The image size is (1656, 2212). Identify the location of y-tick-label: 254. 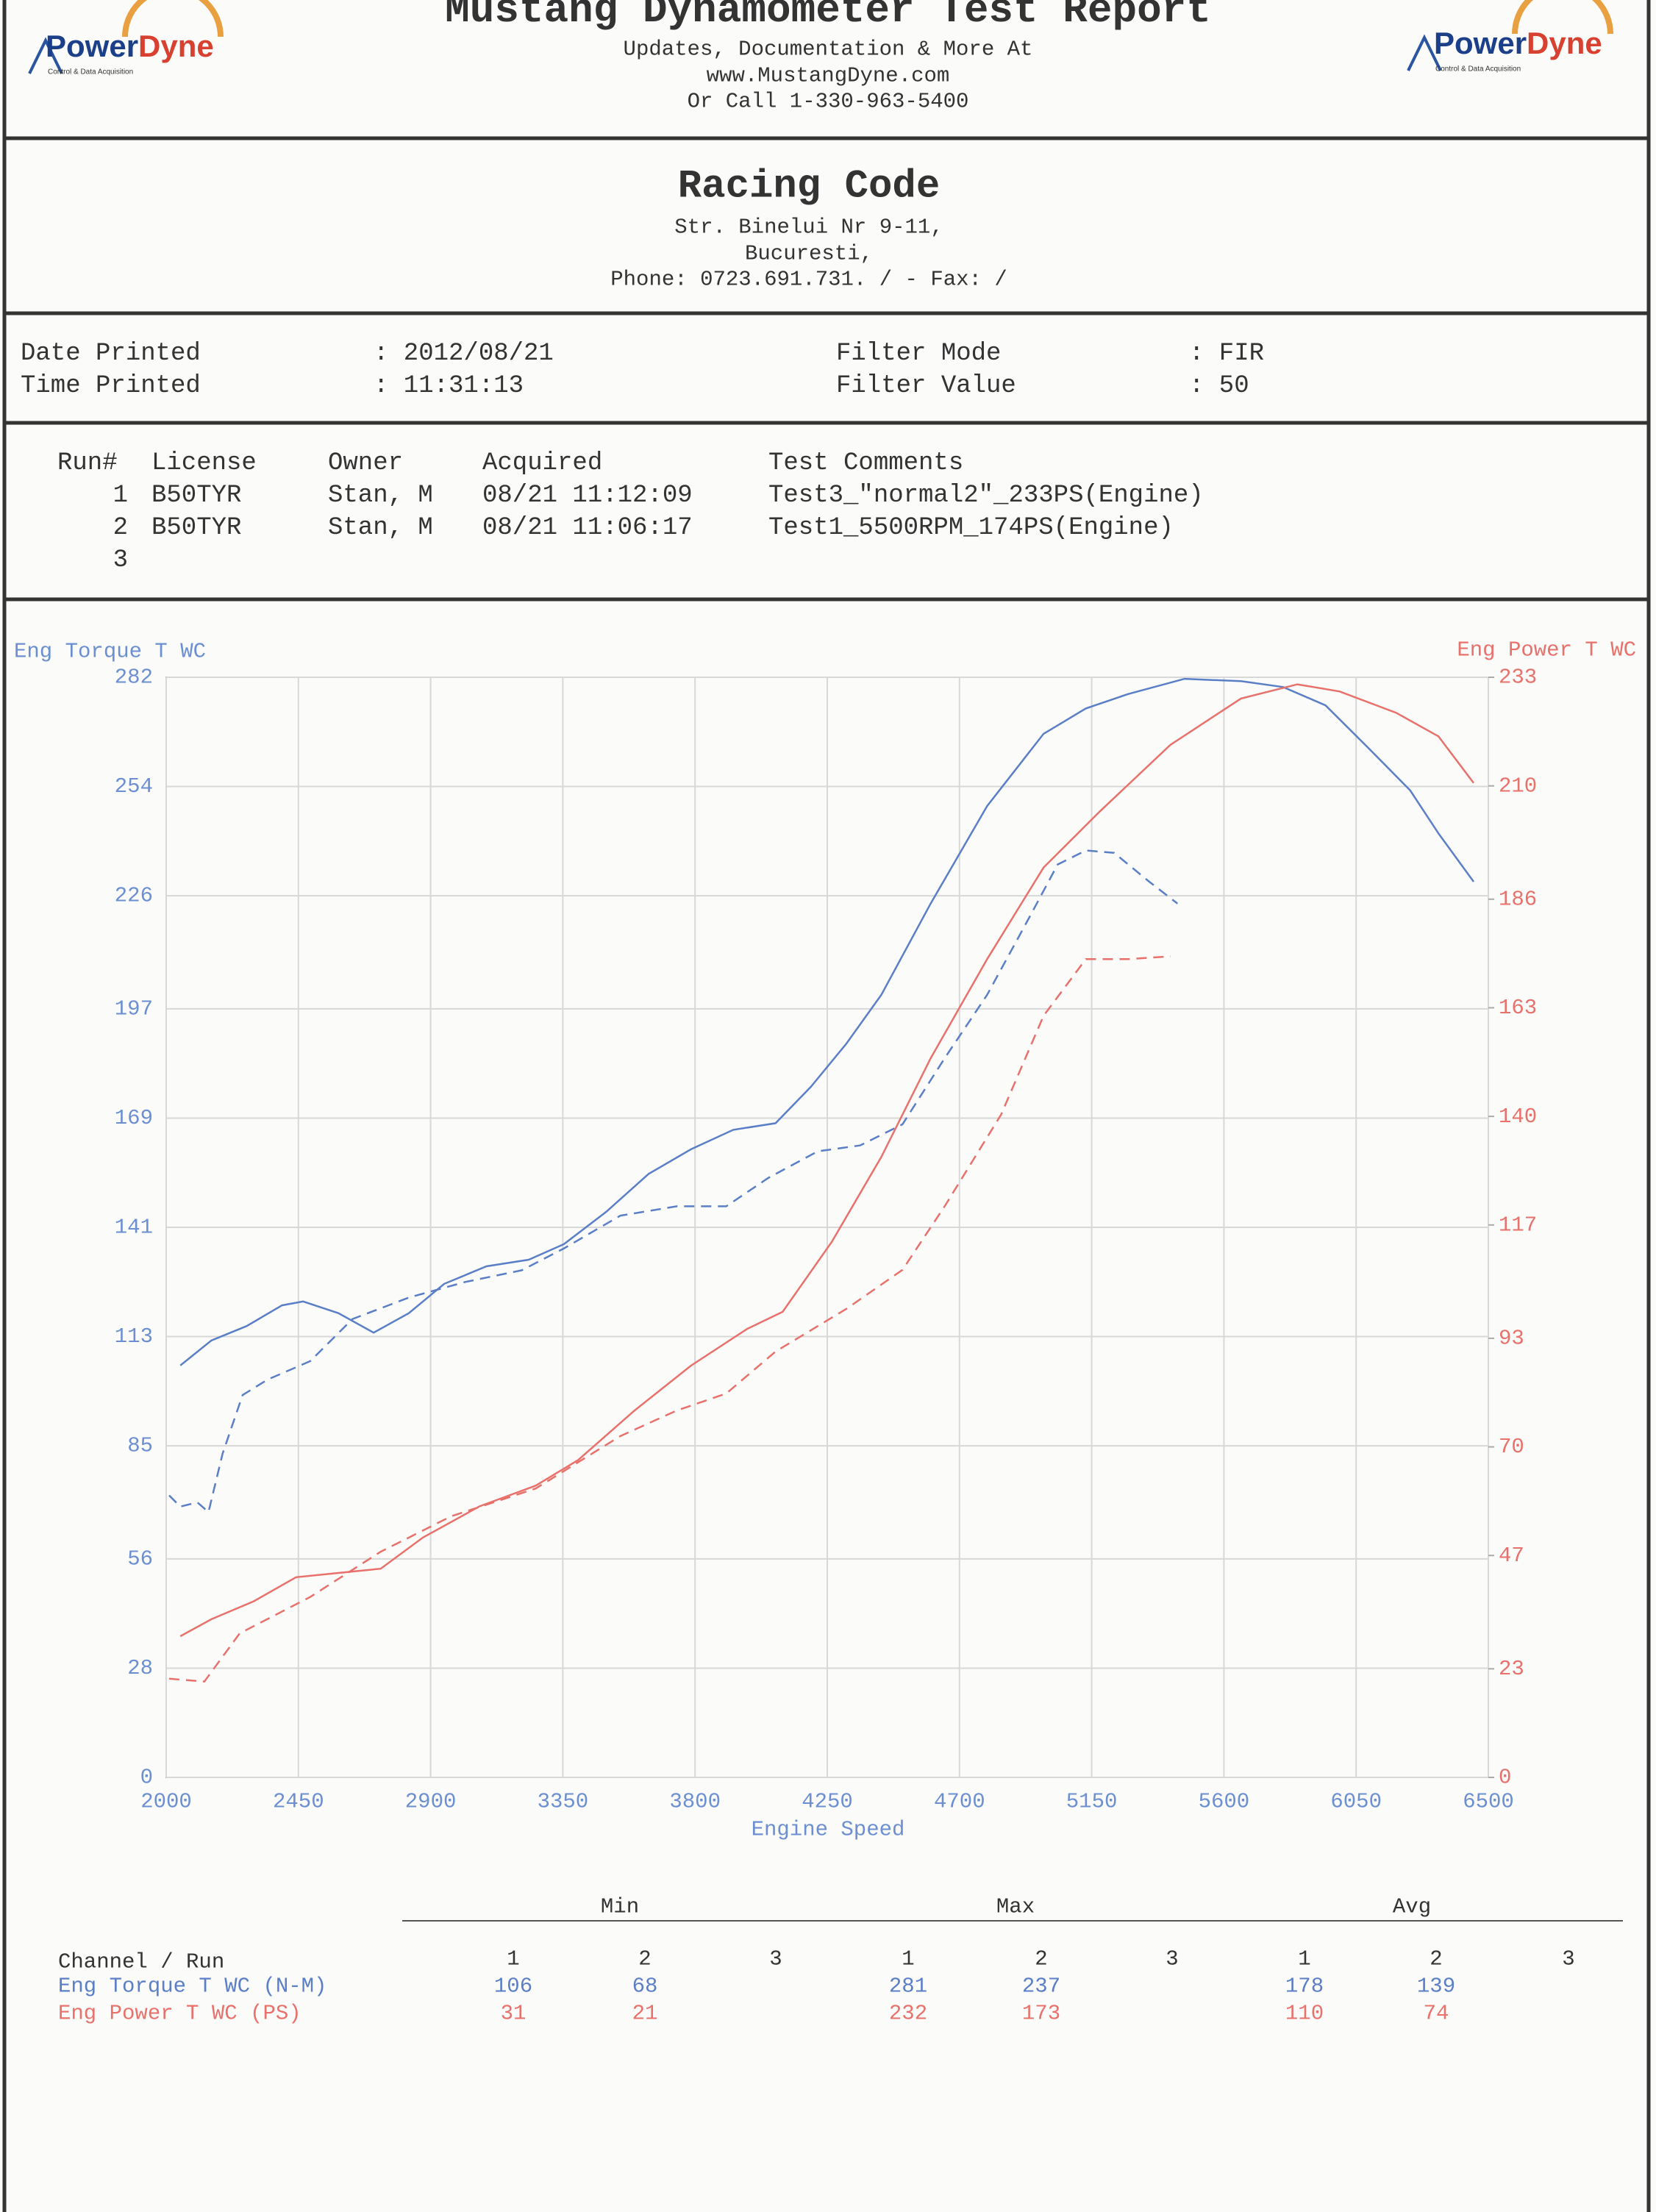
(134, 786).